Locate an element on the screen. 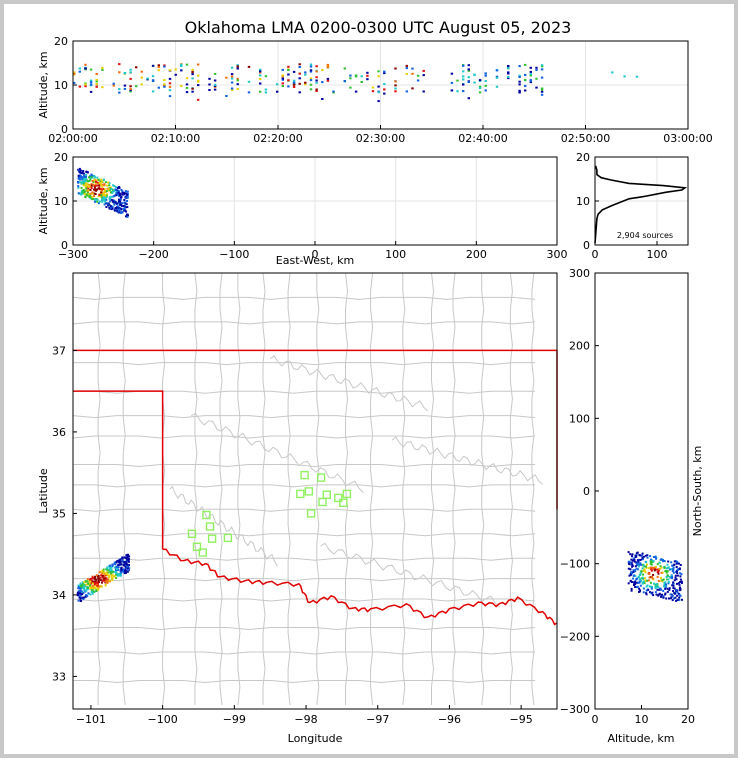 This screenshot has height=758, width=738. longitude-tick-label: −98 is located at coordinates (305, 719).